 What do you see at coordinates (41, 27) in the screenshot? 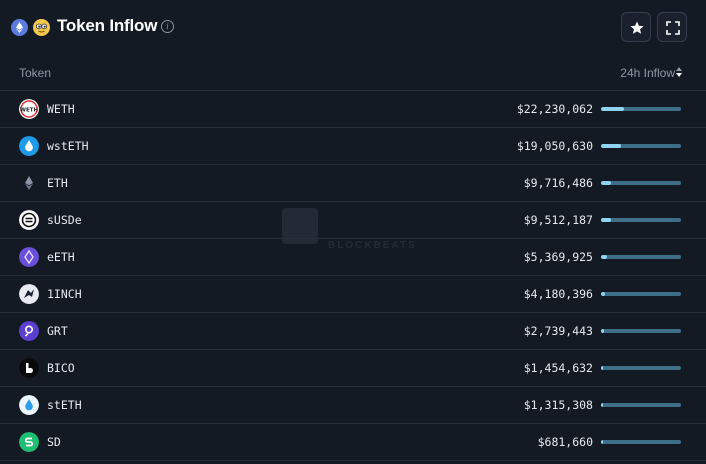
I see `mascot-icon` at bounding box center [41, 27].